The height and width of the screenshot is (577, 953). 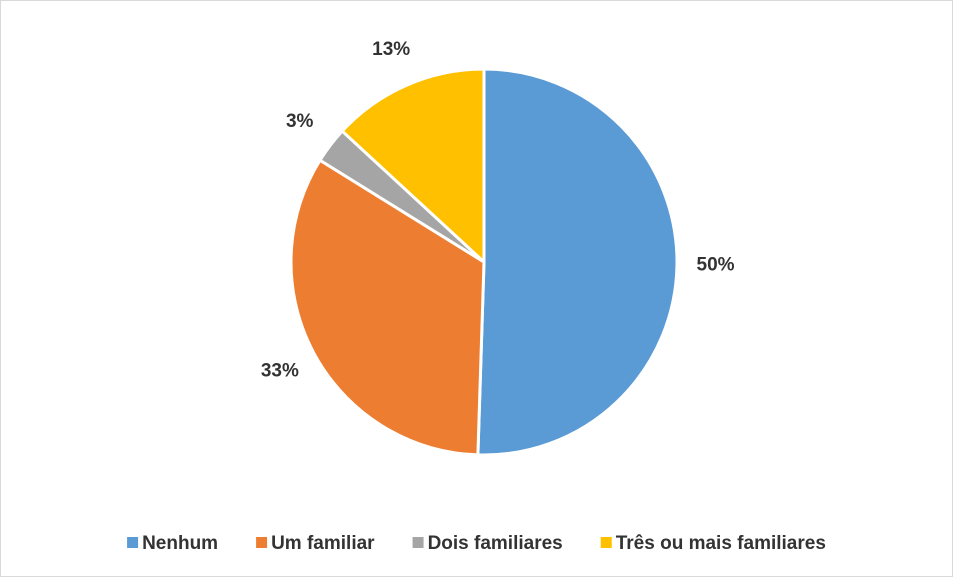 What do you see at coordinates (180, 543) in the screenshot?
I see `legend-label: Nenhum` at bounding box center [180, 543].